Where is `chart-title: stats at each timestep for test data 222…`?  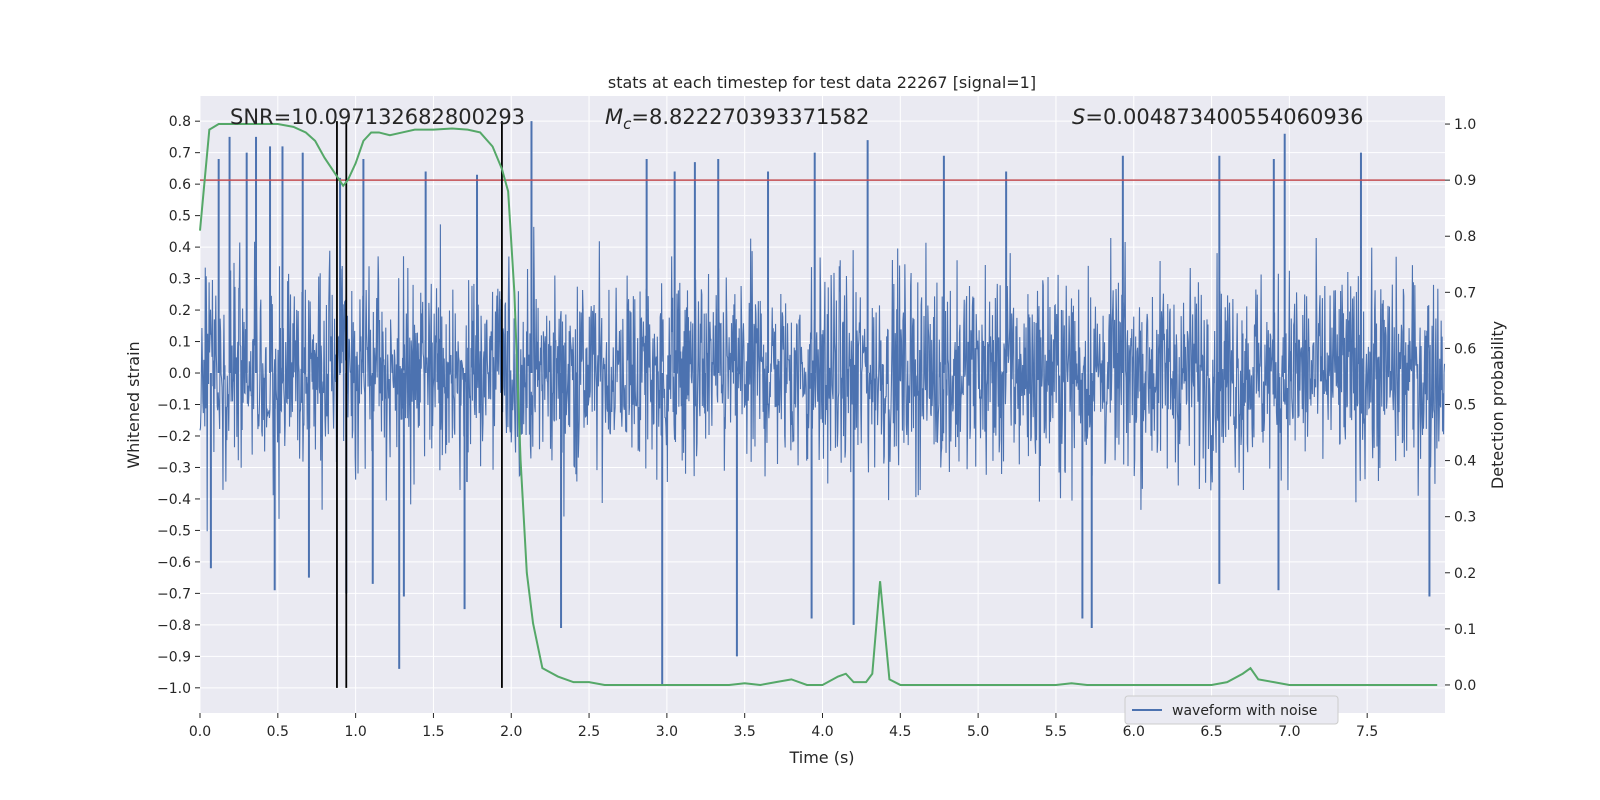
chart-title: stats at each timestep for test data 222… is located at coordinates (822, 82).